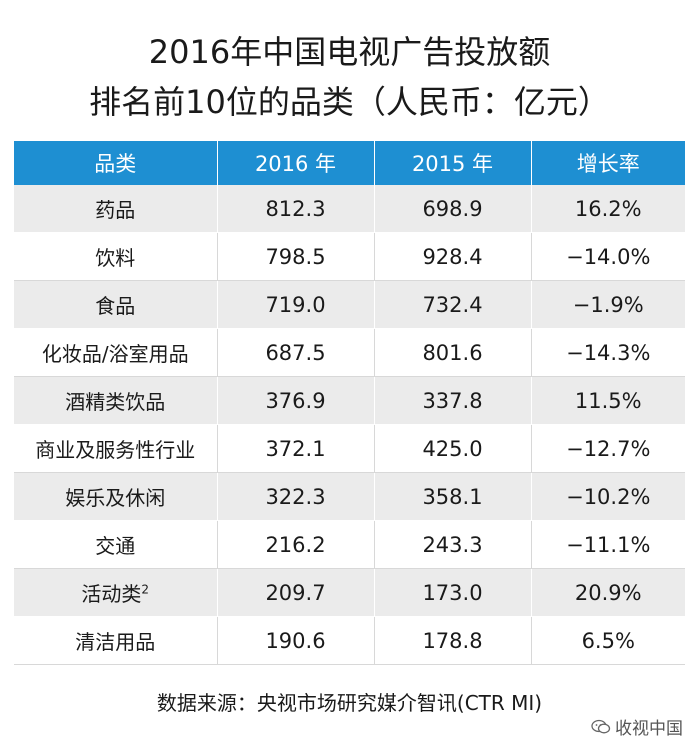 The height and width of the screenshot is (752, 699). I want to click on category-label: 药品, so click(115, 210).